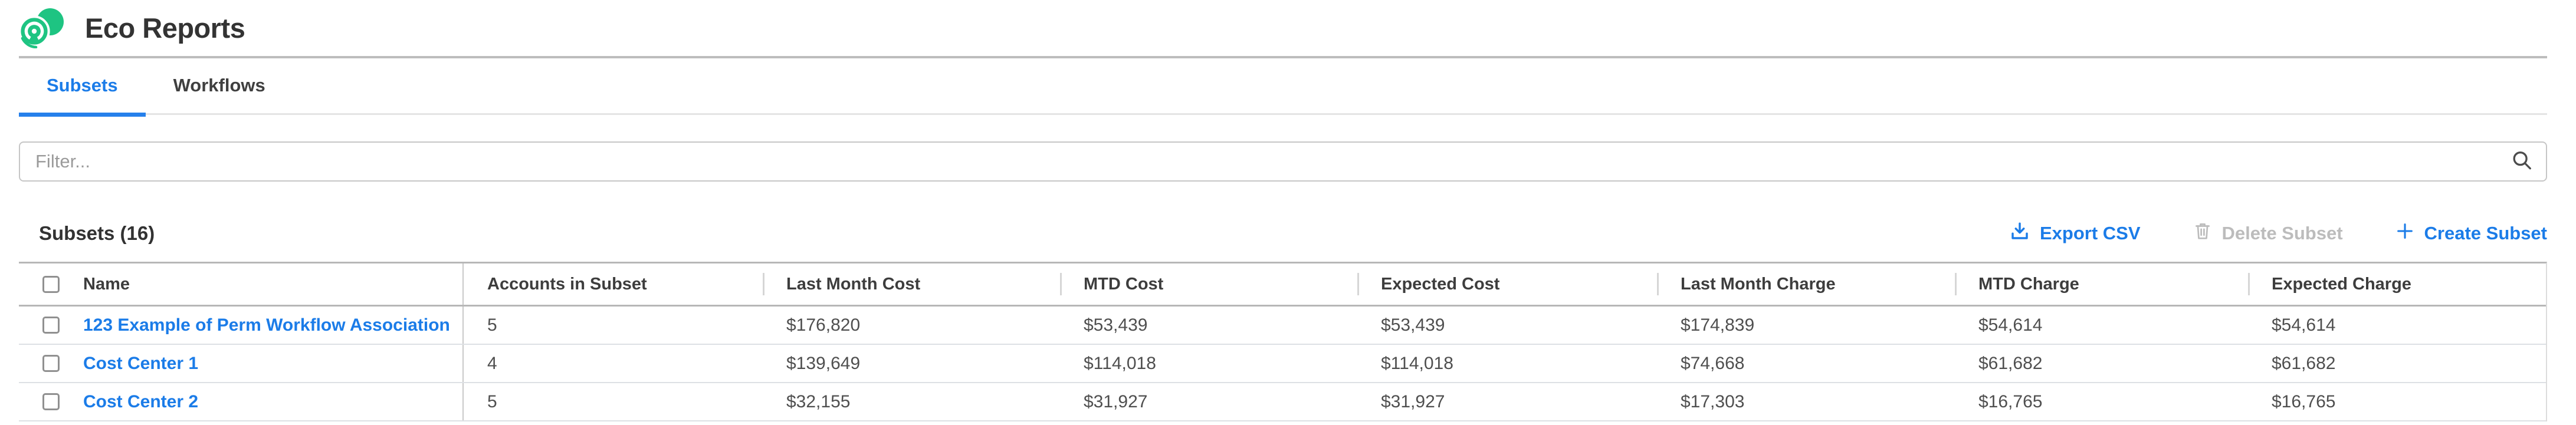  Describe the element at coordinates (2397, 284) in the screenshot. I see `column-header-expected-charge: Expected Charge` at that location.